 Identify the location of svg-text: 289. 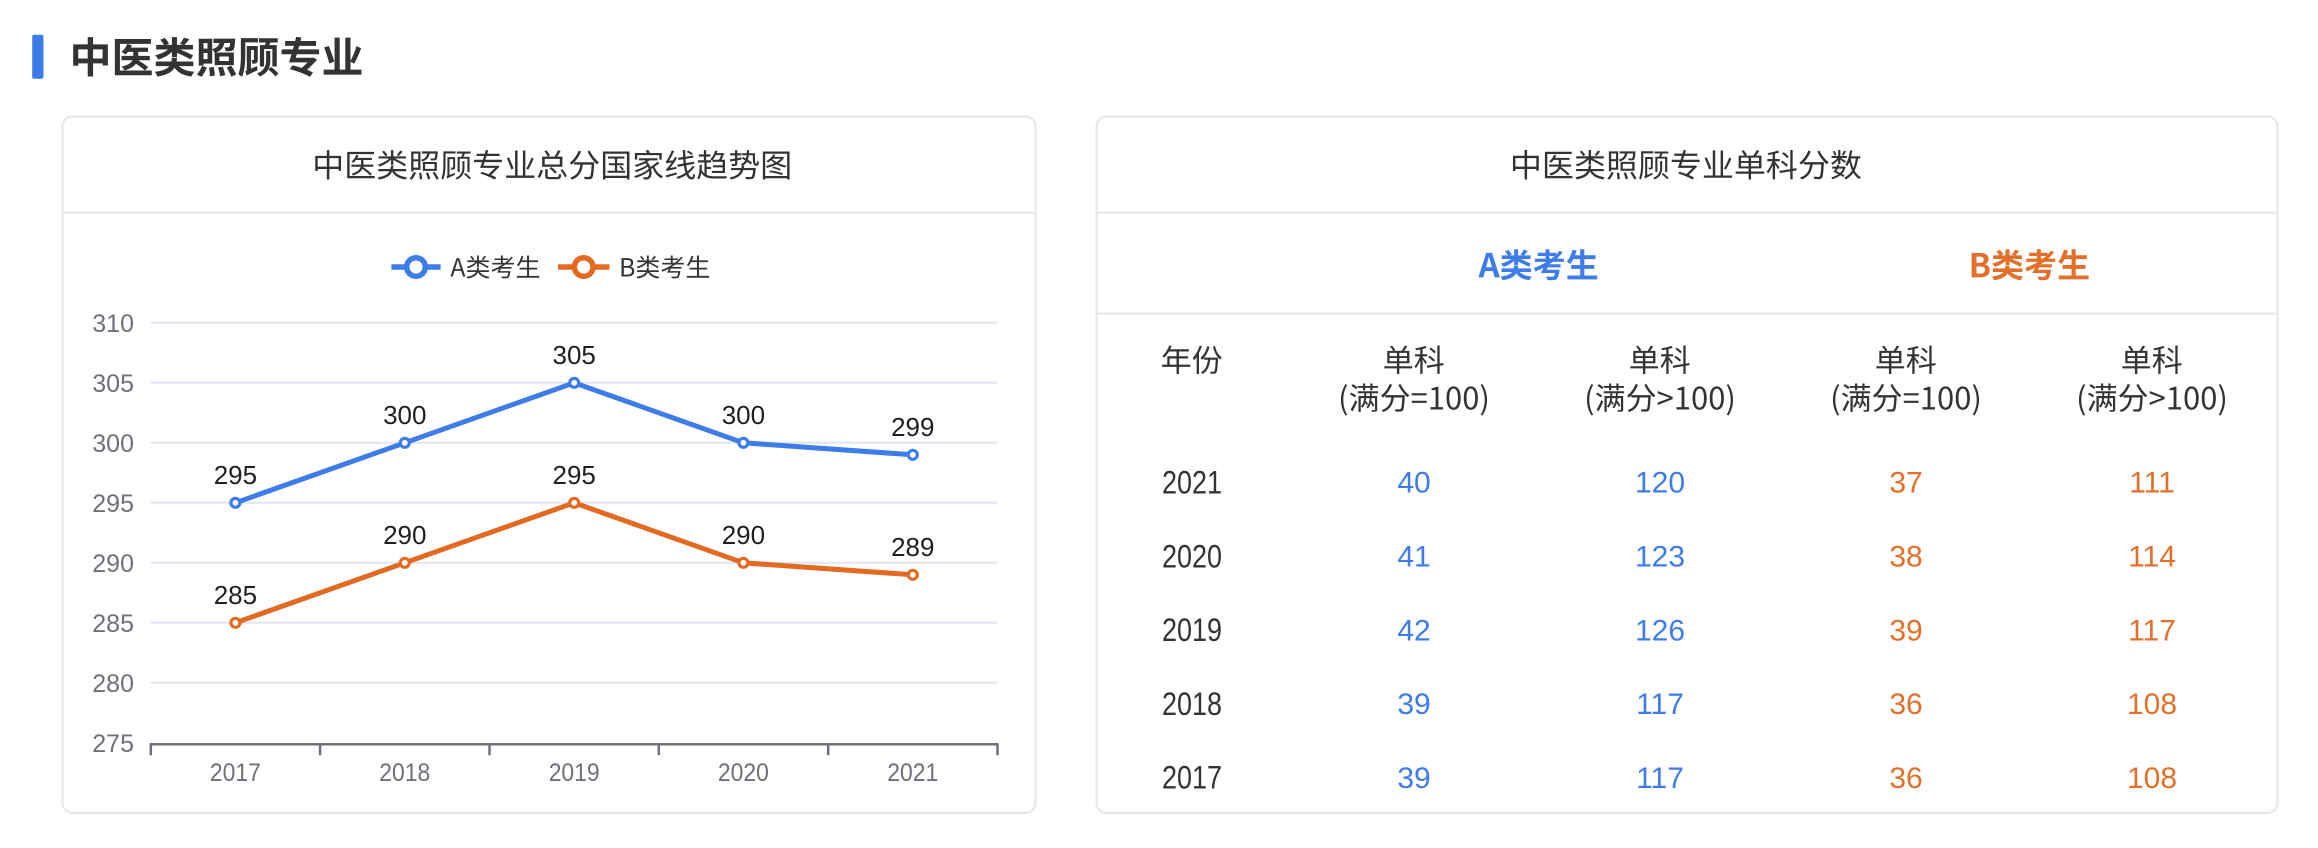
(912, 547).